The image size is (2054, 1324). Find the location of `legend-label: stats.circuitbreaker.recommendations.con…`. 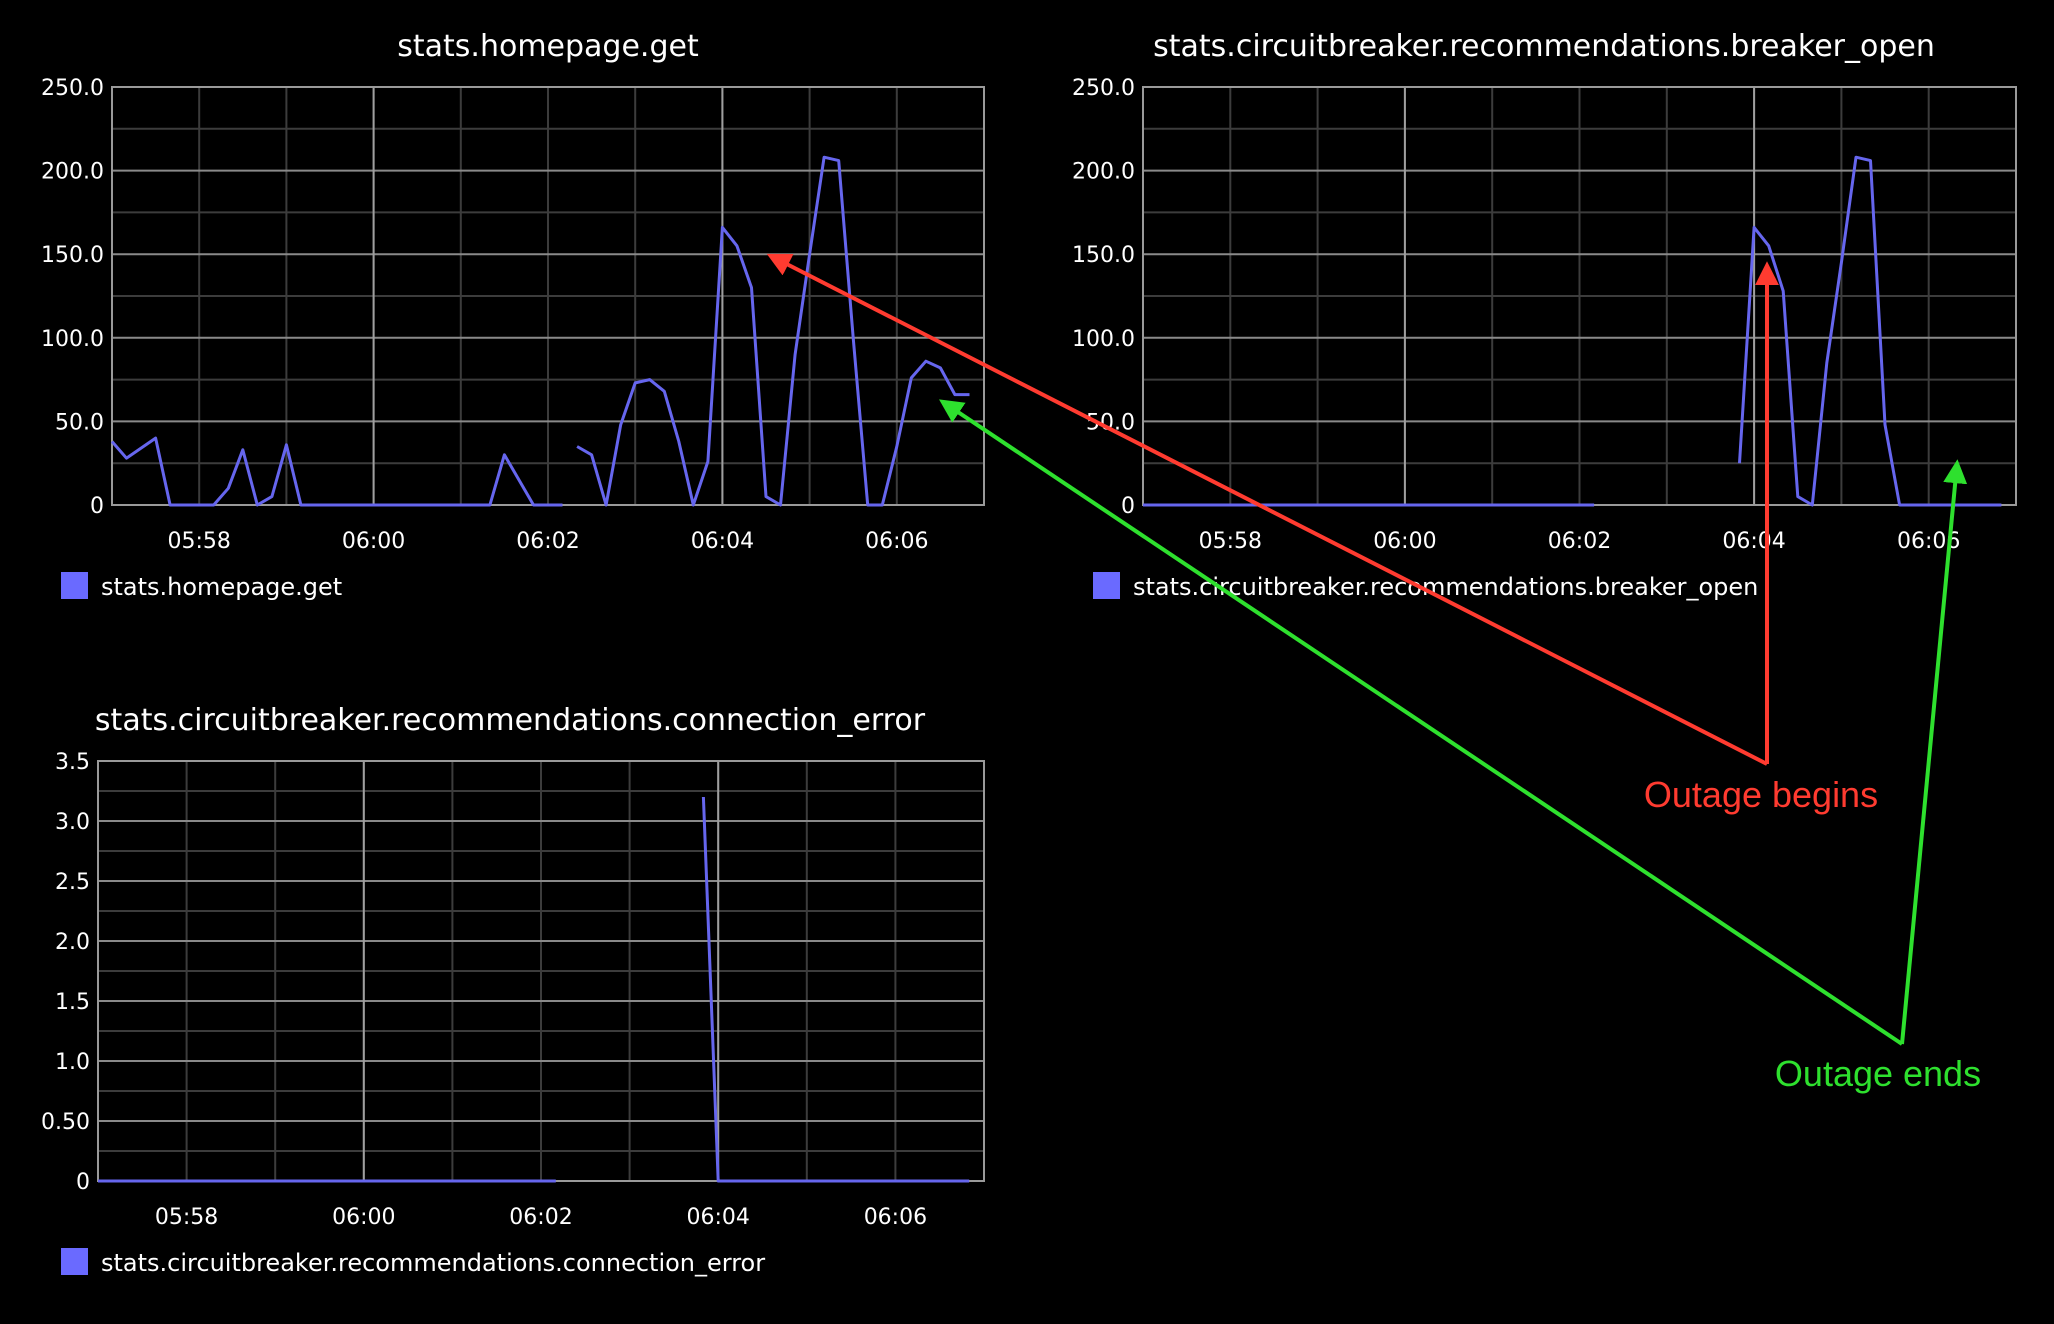

legend-label: stats.circuitbreaker.recommendations.con… is located at coordinates (433, 1263).